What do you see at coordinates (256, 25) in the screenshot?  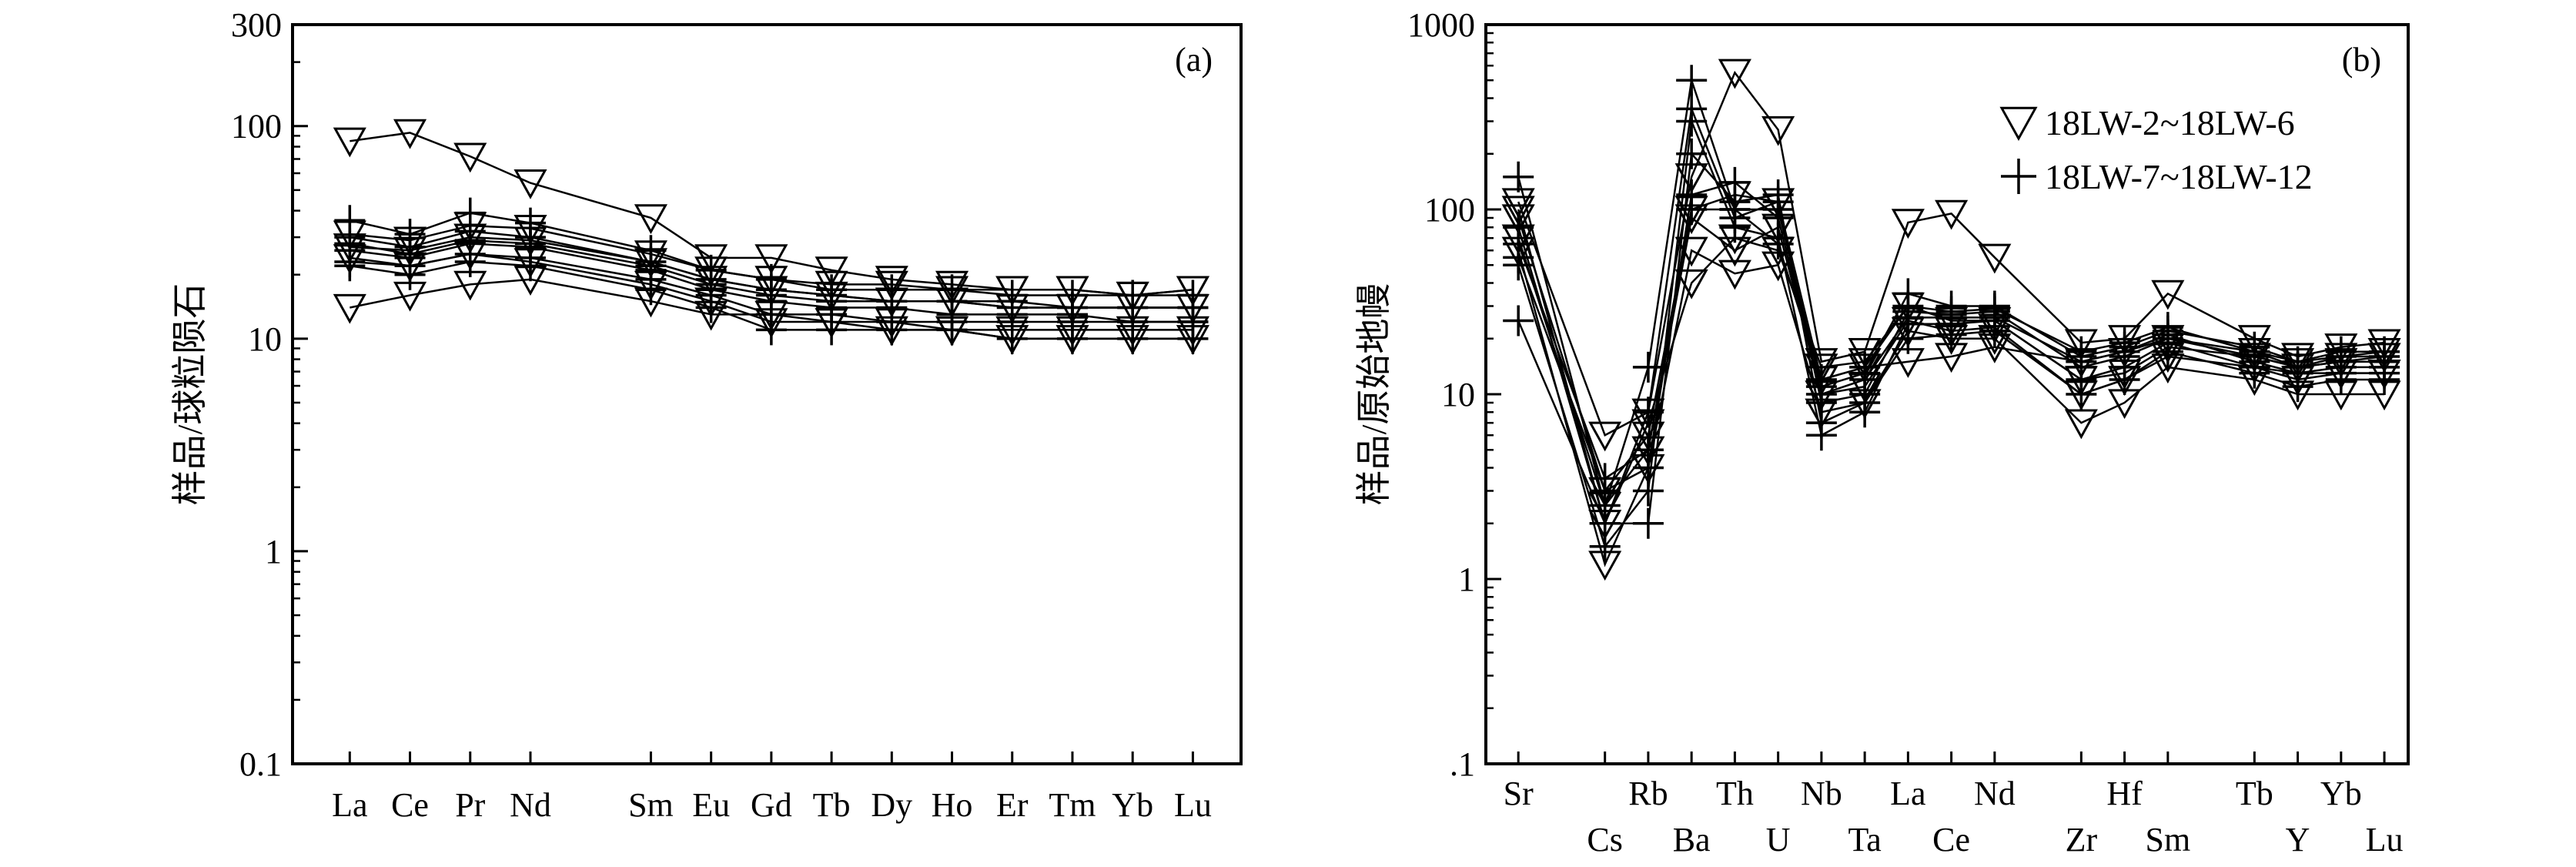 I see `panel-a-ytick-label-4: 300` at bounding box center [256, 25].